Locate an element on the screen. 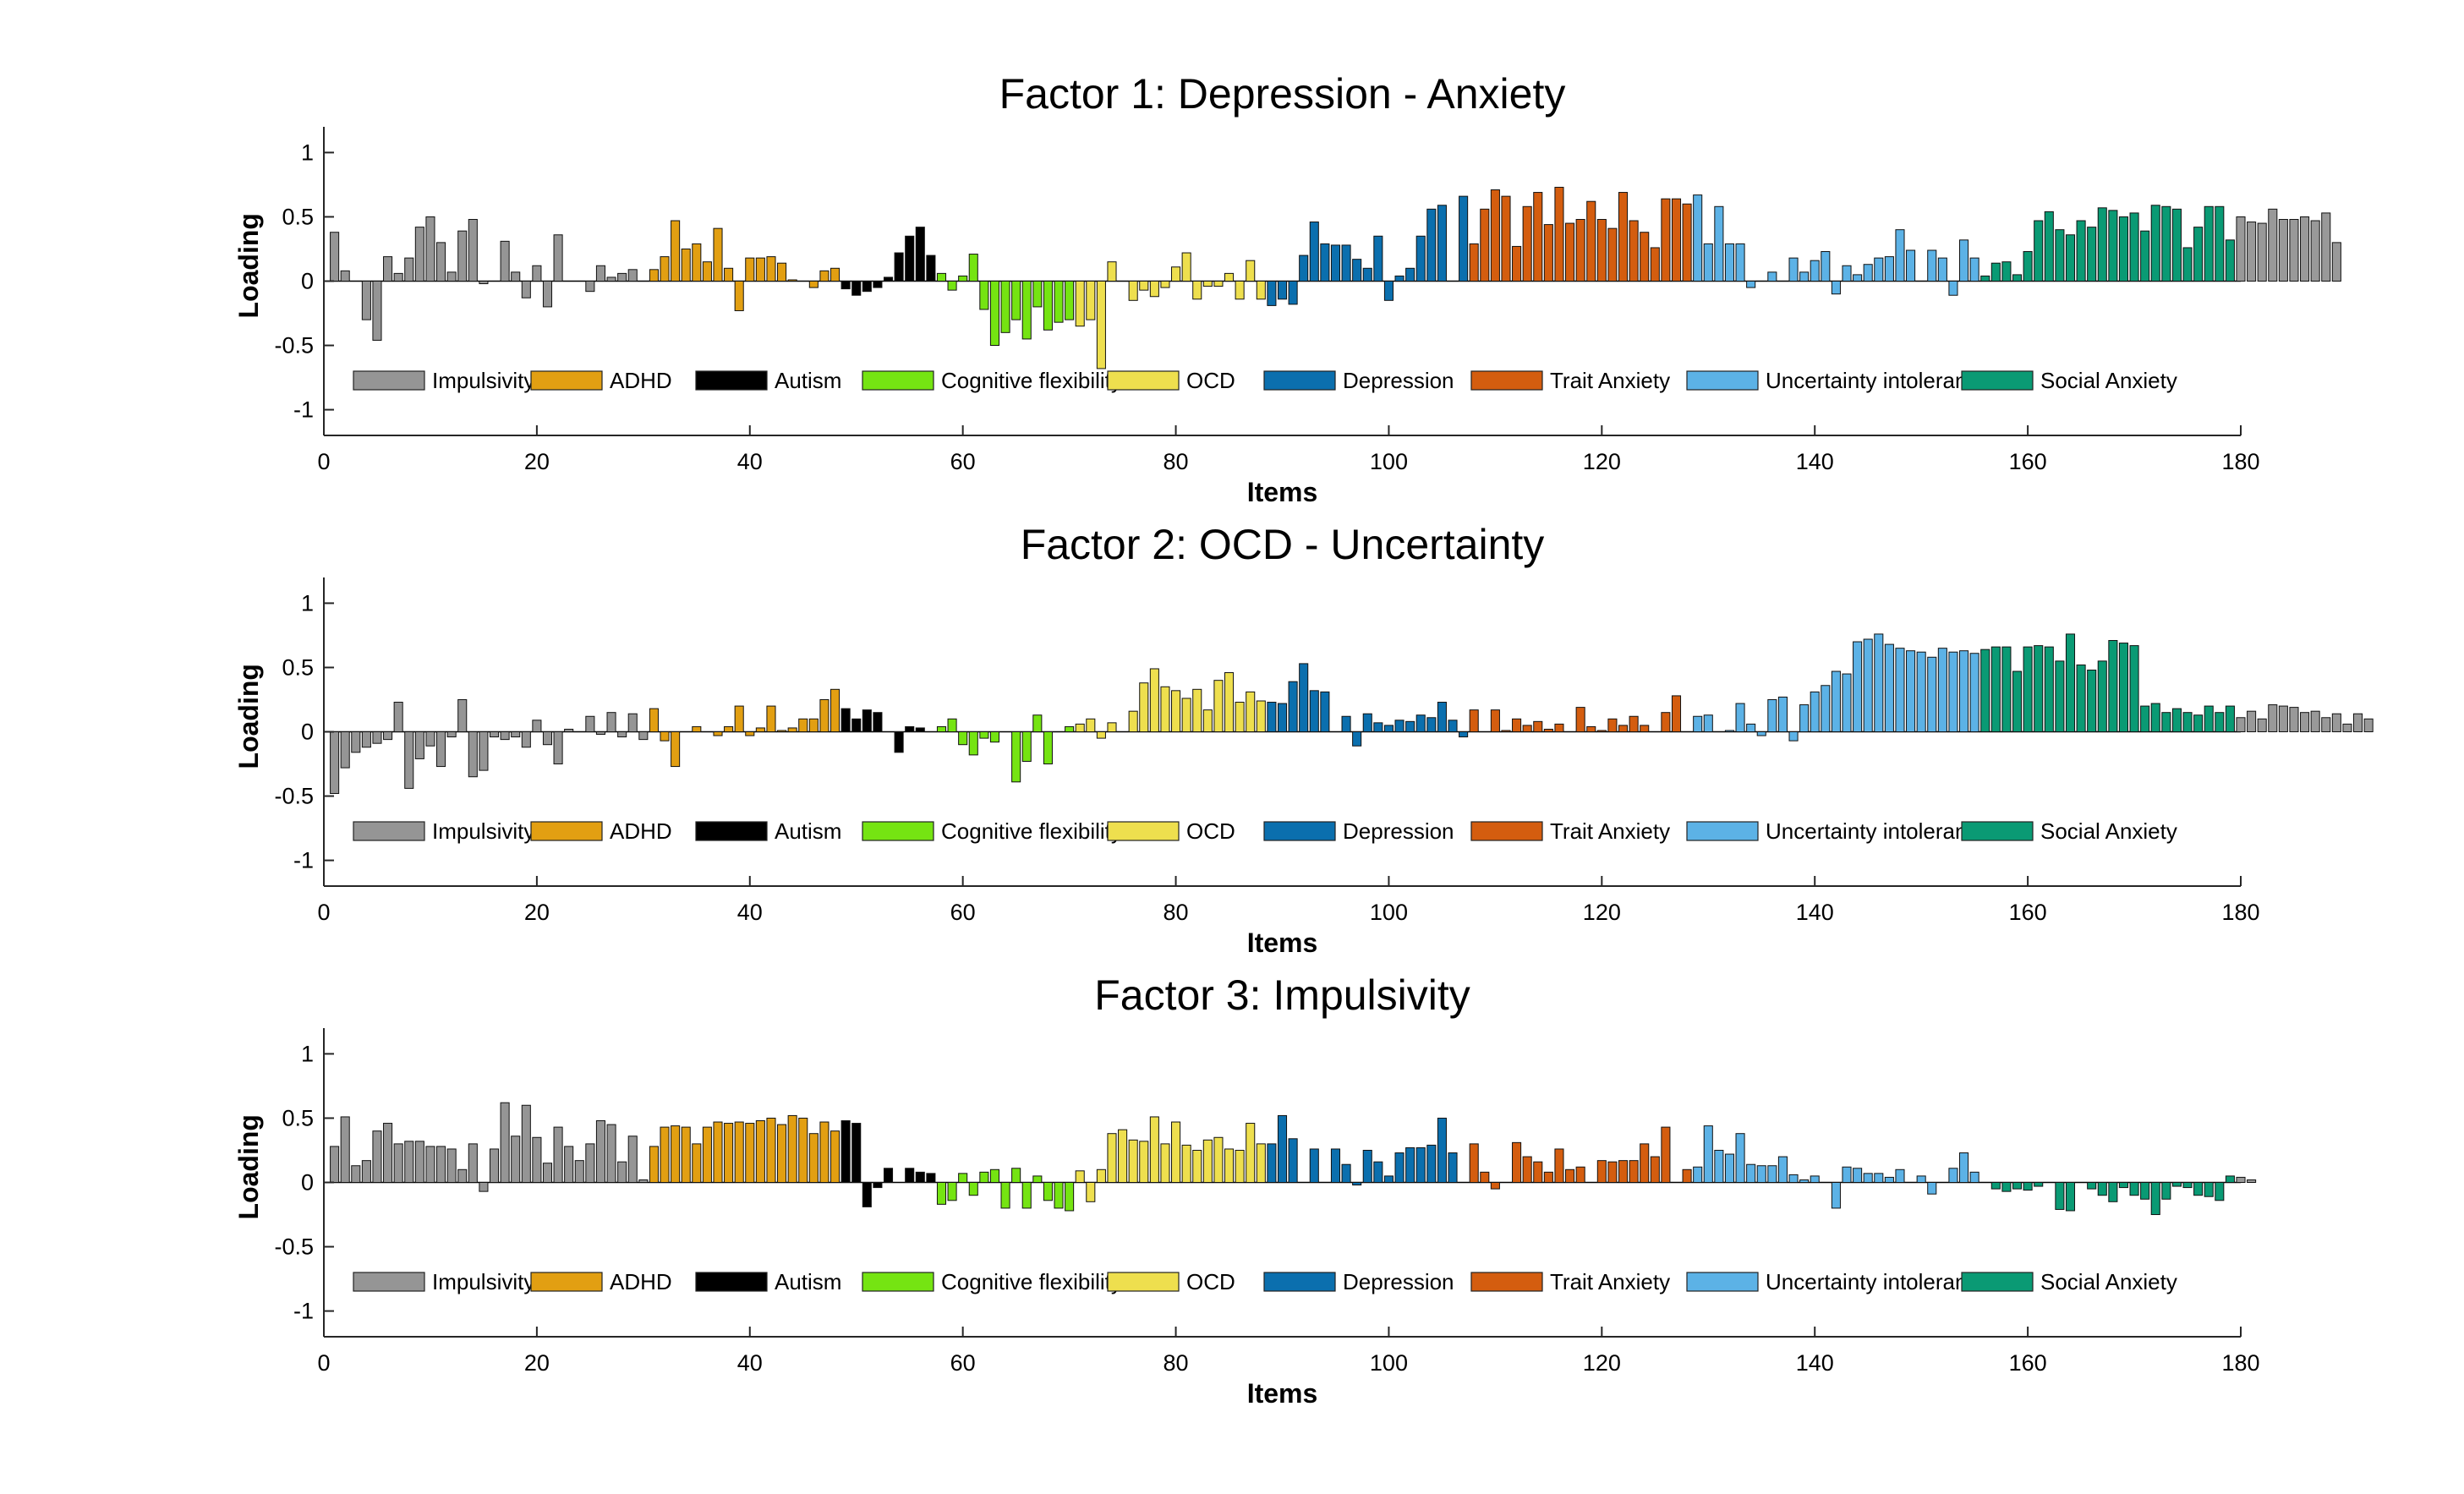 This screenshot has height=1494, width=2464. x-tick-label: 20 is located at coordinates (537, 1363).